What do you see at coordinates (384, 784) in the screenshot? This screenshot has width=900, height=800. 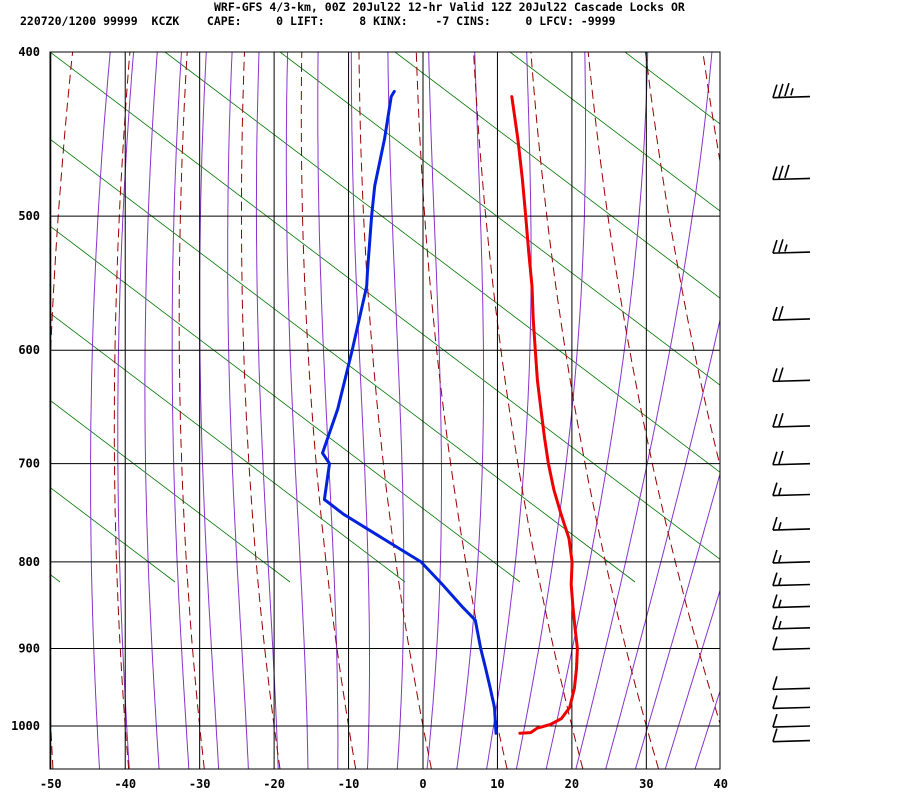 I see `temperature-tick-labels: -50 -40 -30 -20 -10 0 10 20 30 40` at bounding box center [384, 784].